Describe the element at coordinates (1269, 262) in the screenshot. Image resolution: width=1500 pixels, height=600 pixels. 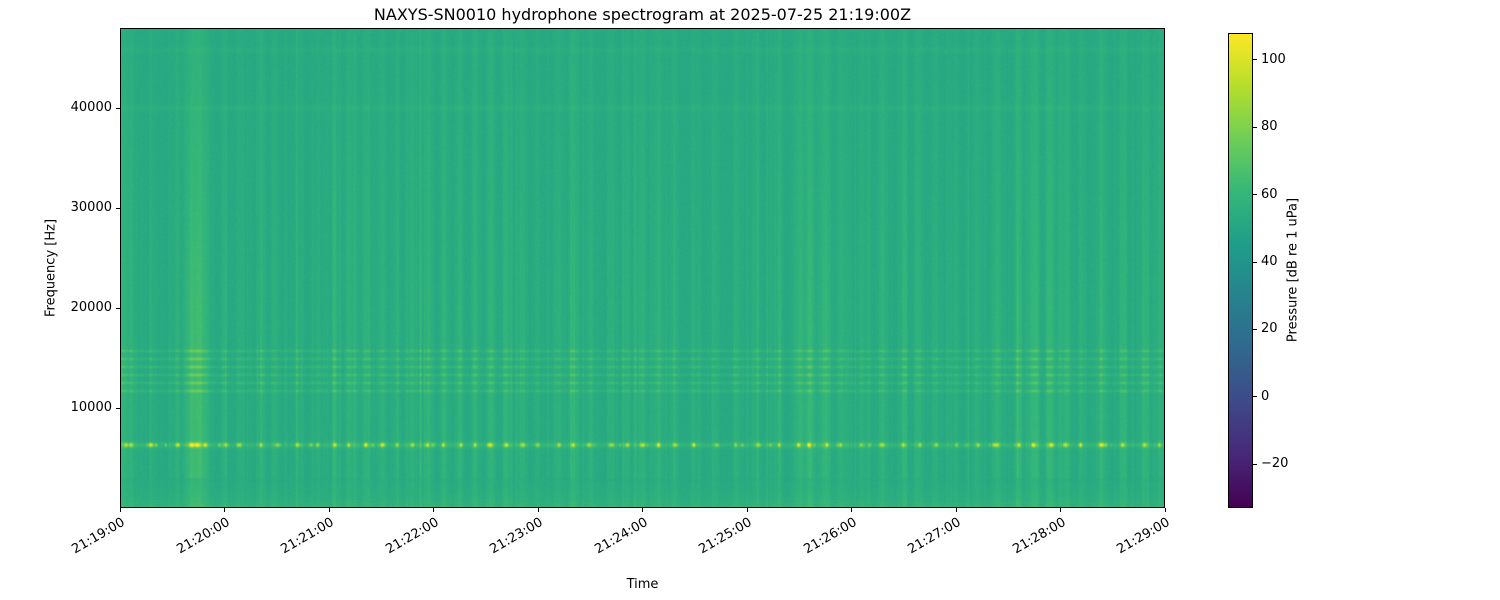
I see `colorbar-tick-label: 40` at that location.